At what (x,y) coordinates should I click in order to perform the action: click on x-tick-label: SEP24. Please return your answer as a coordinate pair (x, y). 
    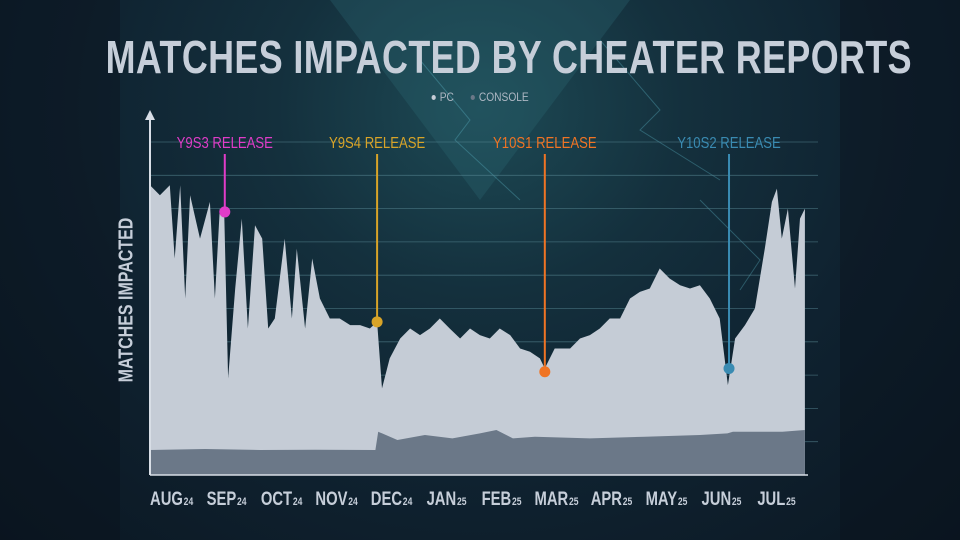
    Looking at the image, I should click on (227, 498).